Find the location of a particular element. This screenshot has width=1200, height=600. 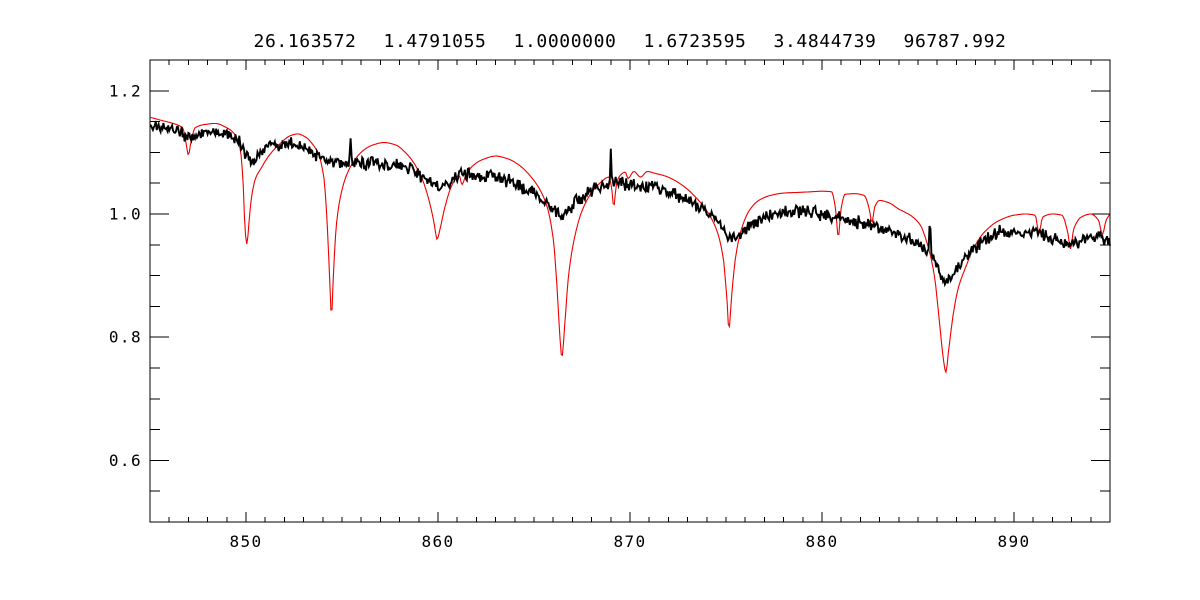

title-value-6: 96787.992 is located at coordinates (955, 41).